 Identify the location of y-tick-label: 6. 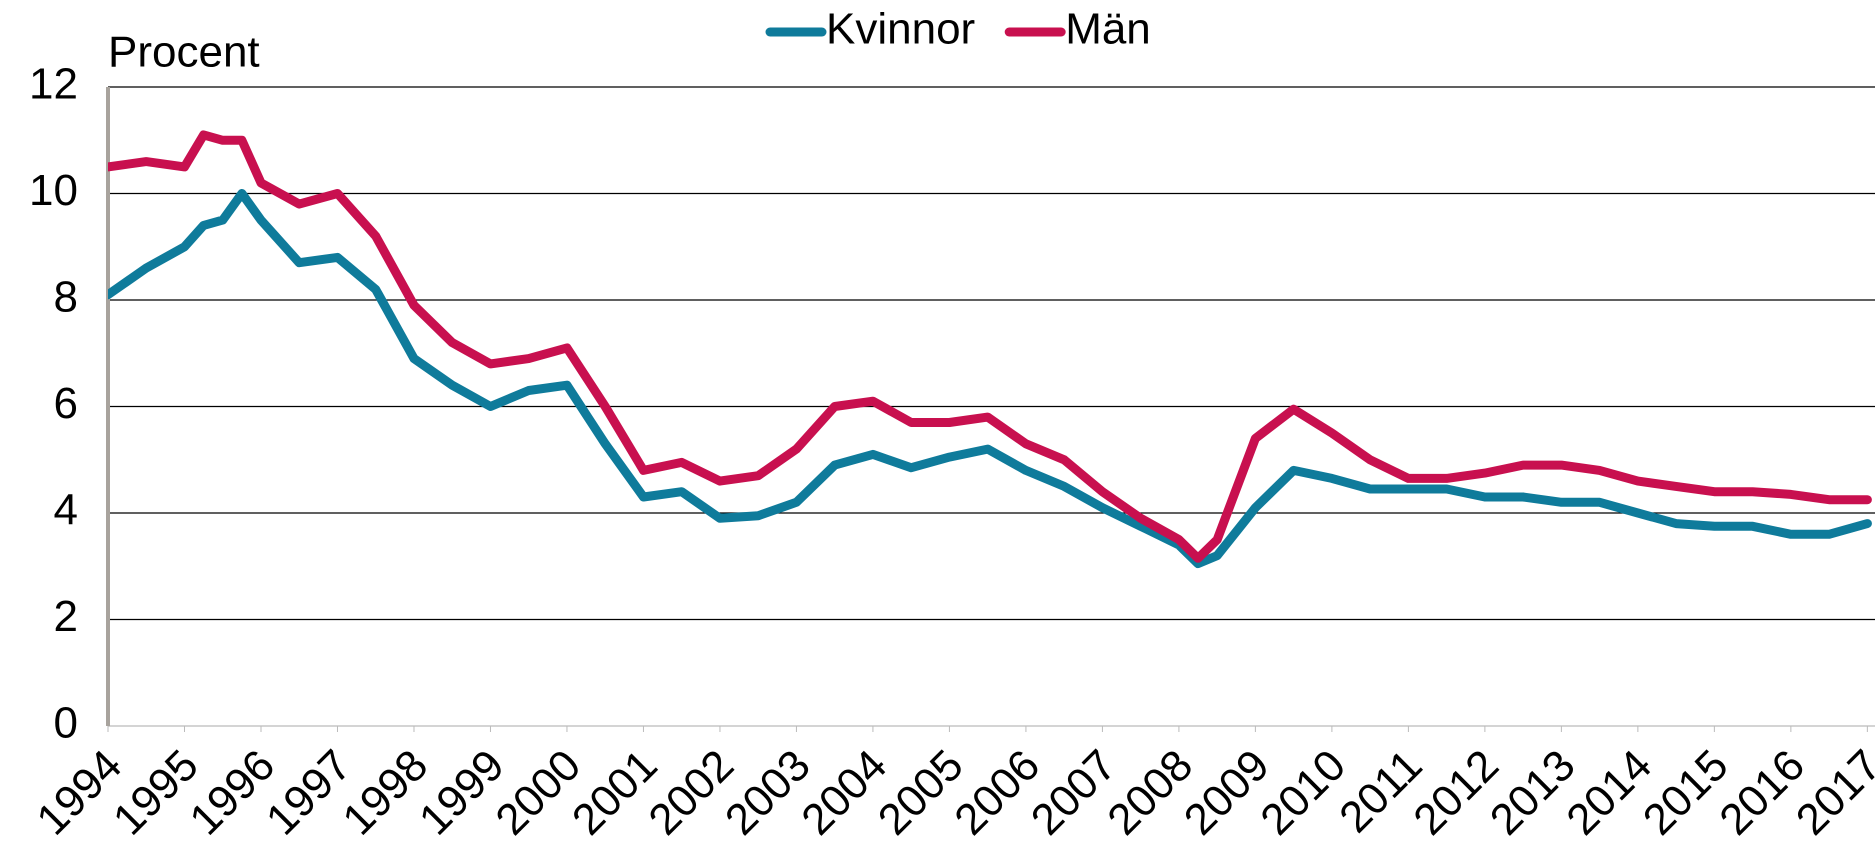
(66, 403).